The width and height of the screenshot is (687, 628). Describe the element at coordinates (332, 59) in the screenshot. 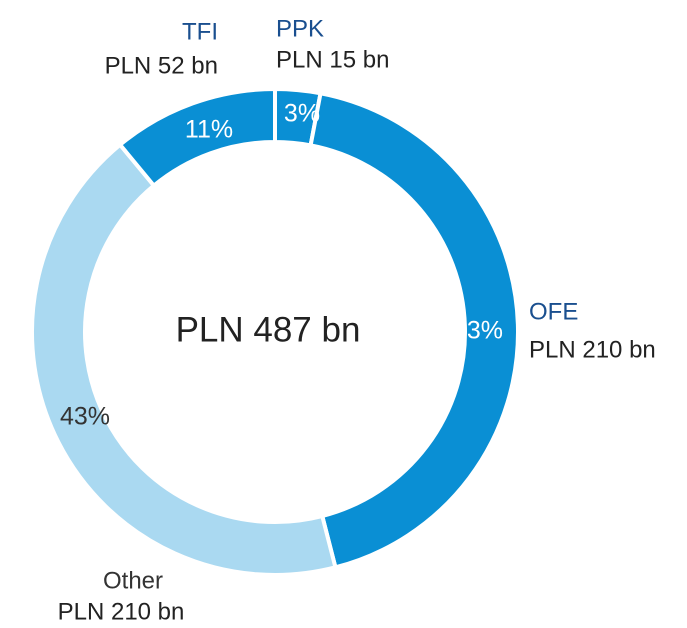

I see `amount-label: PLN 15 bn` at that location.